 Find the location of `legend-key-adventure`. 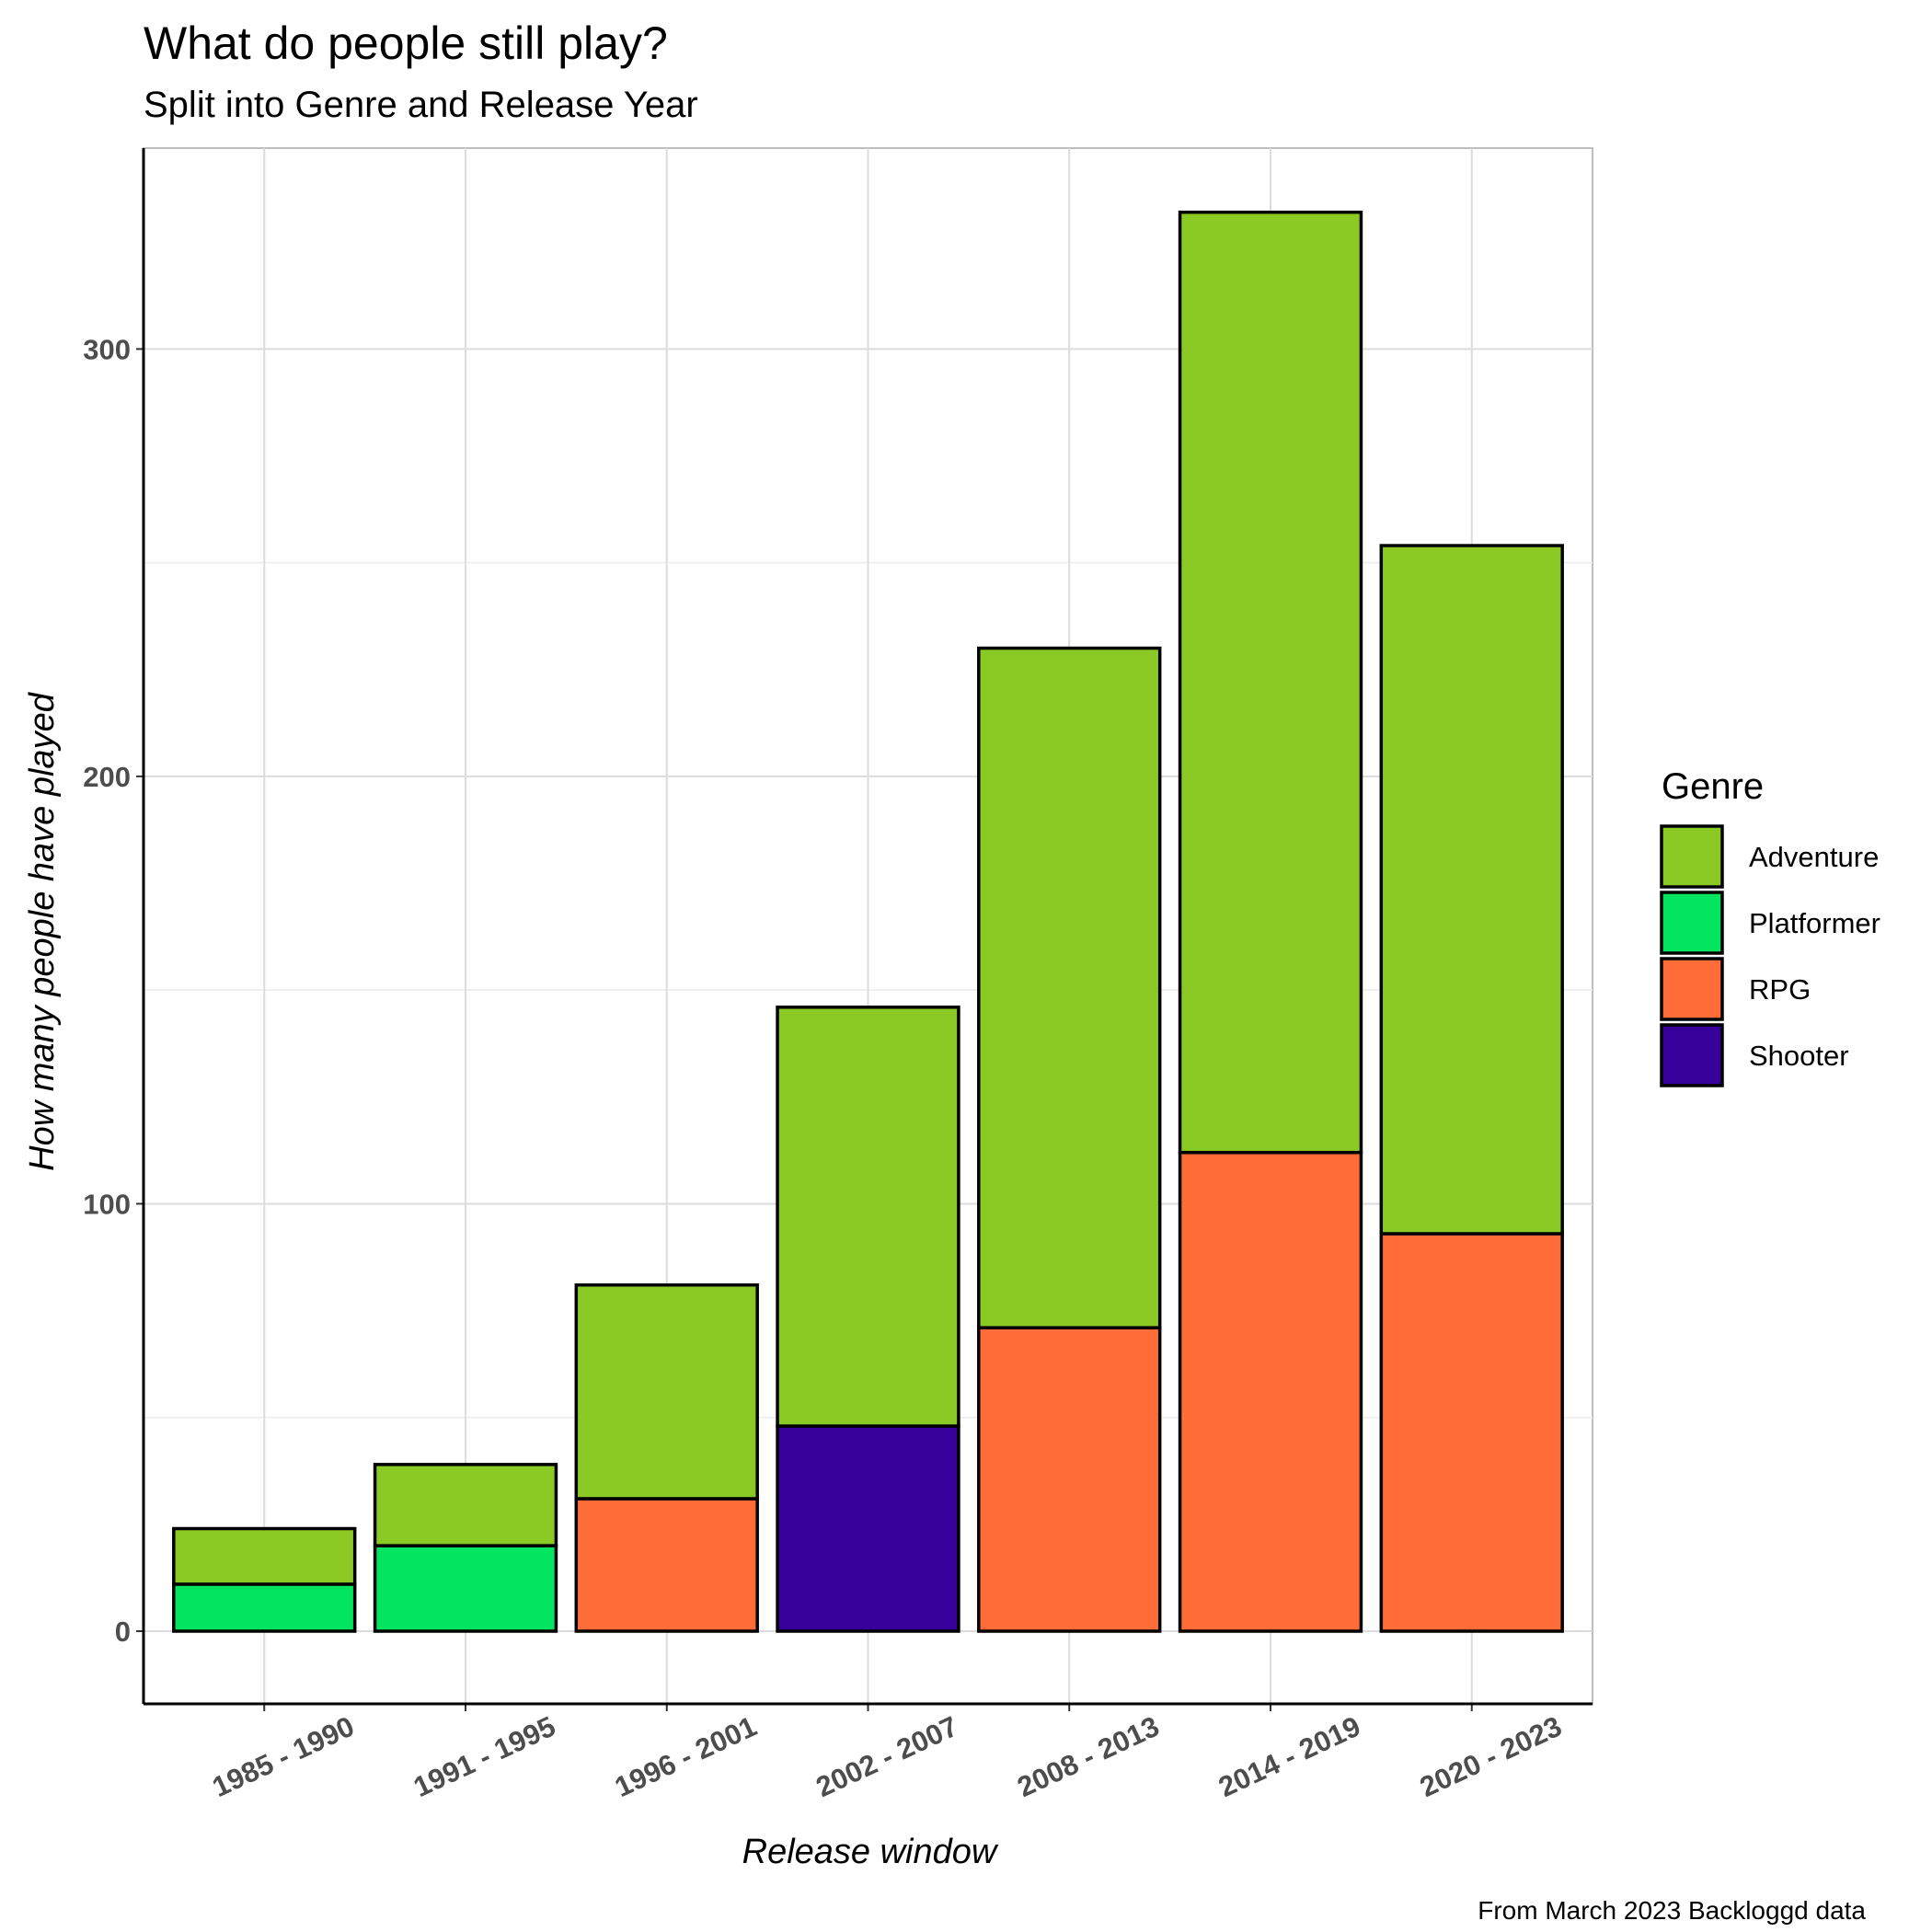

legend-key-adventure is located at coordinates (1692, 856).